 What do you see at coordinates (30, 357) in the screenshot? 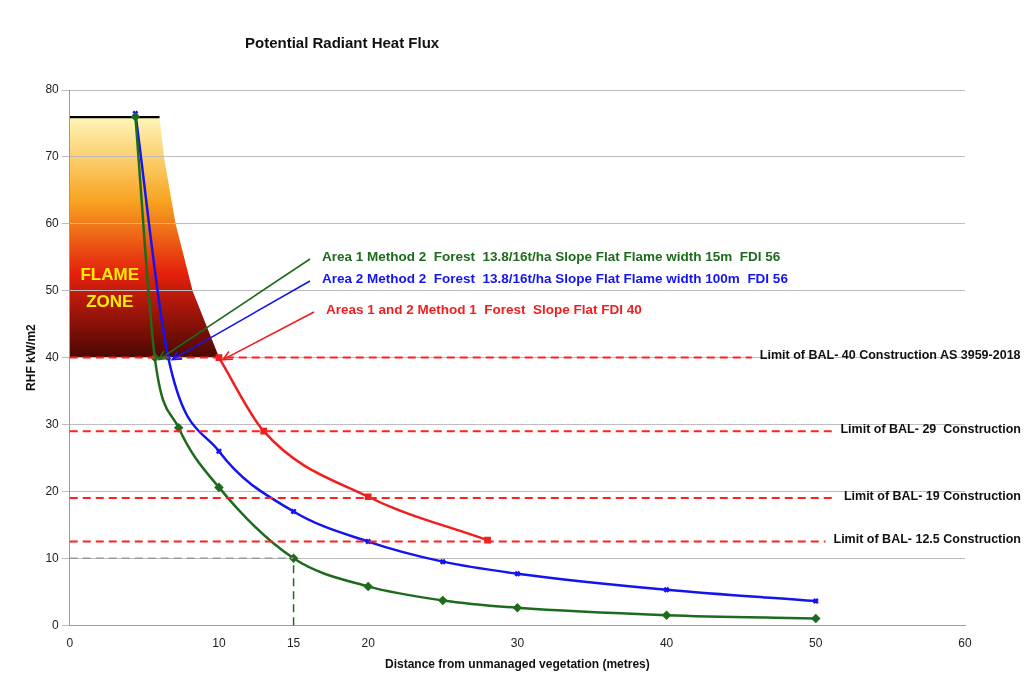
I see `y-axis-title: RHF kW/m2` at bounding box center [30, 357].